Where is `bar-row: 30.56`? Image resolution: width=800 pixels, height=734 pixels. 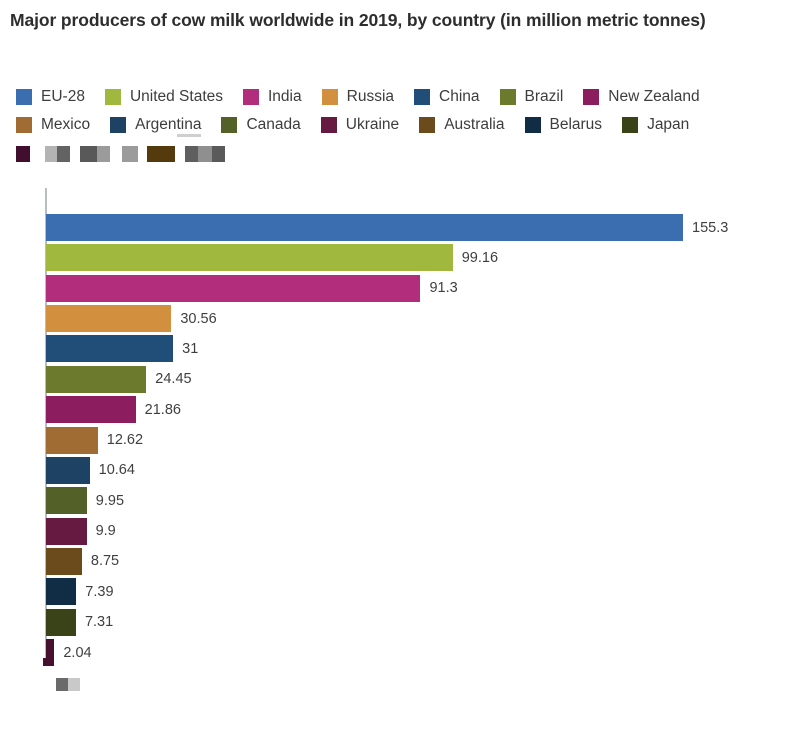 bar-row: 30.56 is located at coordinates (131, 319).